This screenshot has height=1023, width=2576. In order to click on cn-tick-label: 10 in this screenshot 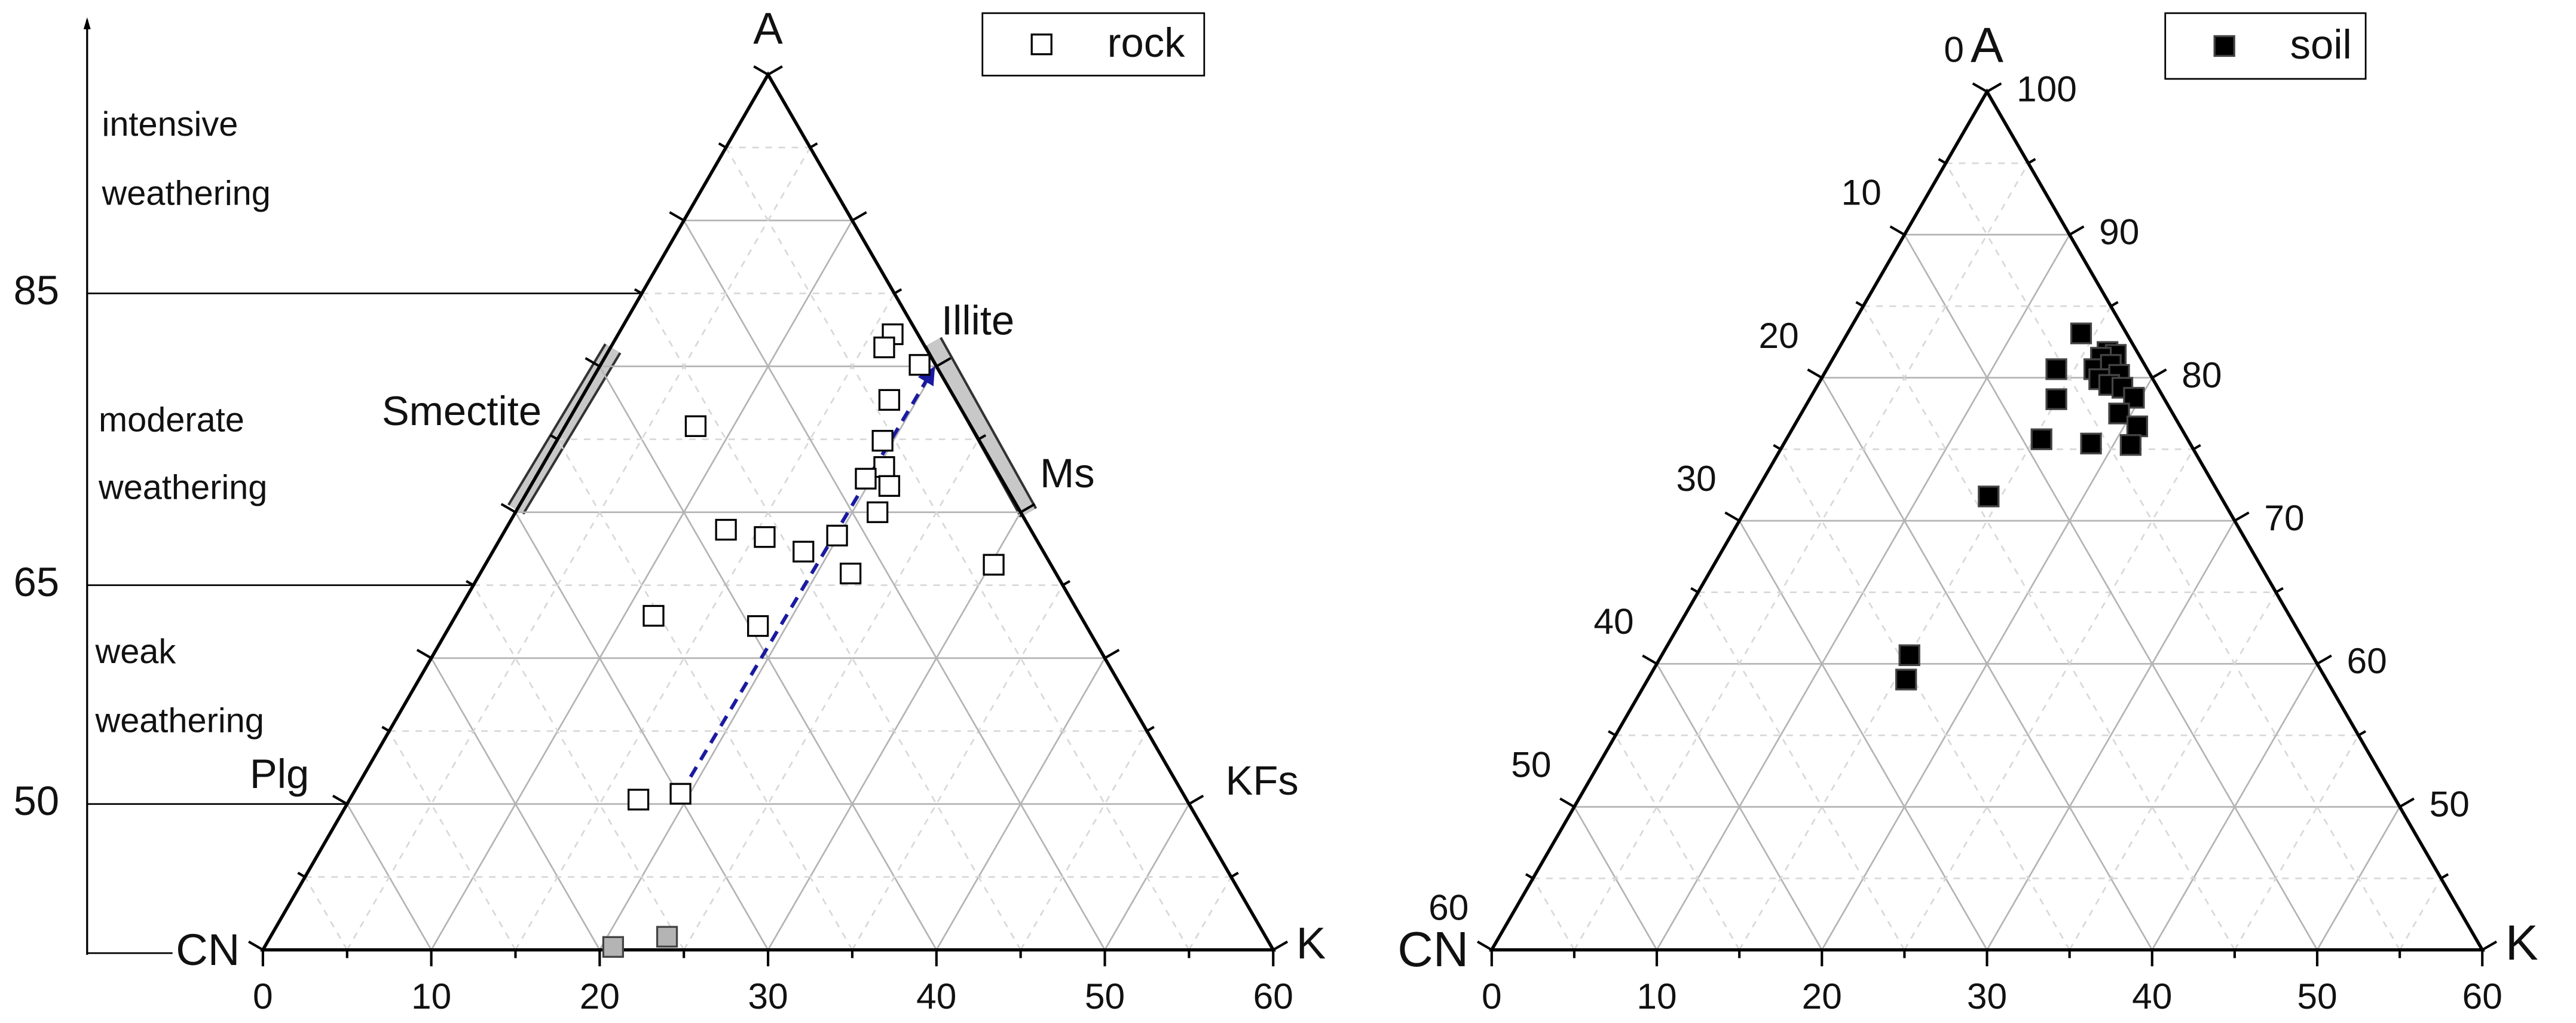, I will do `click(1861, 193)`.